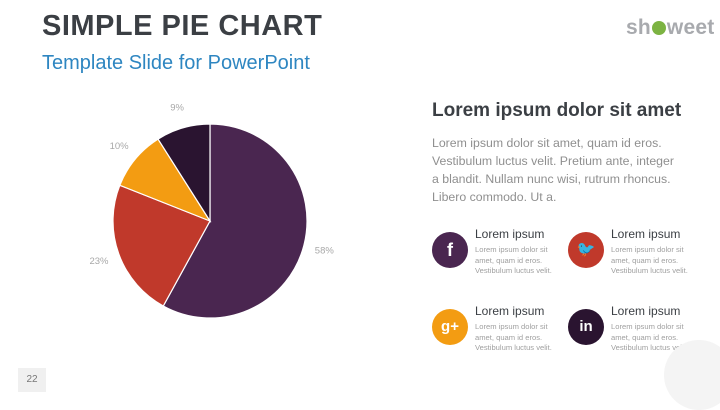 The width and height of the screenshot is (720, 410). What do you see at coordinates (586, 250) in the screenshot?
I see `twitter-icon: 🐦` at bounding box center [586, 250].